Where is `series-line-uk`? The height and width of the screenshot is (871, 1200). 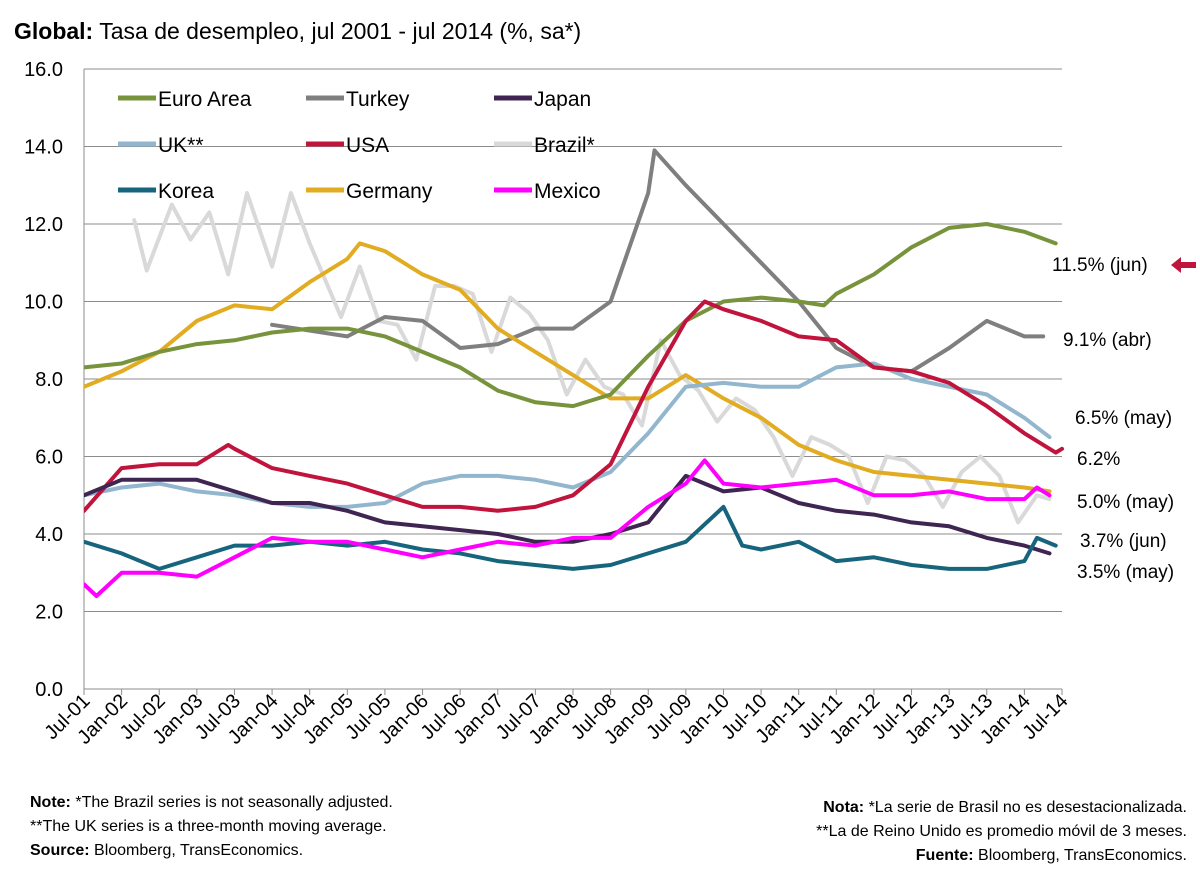
series-line-uk is located at coordinates (568, 435).